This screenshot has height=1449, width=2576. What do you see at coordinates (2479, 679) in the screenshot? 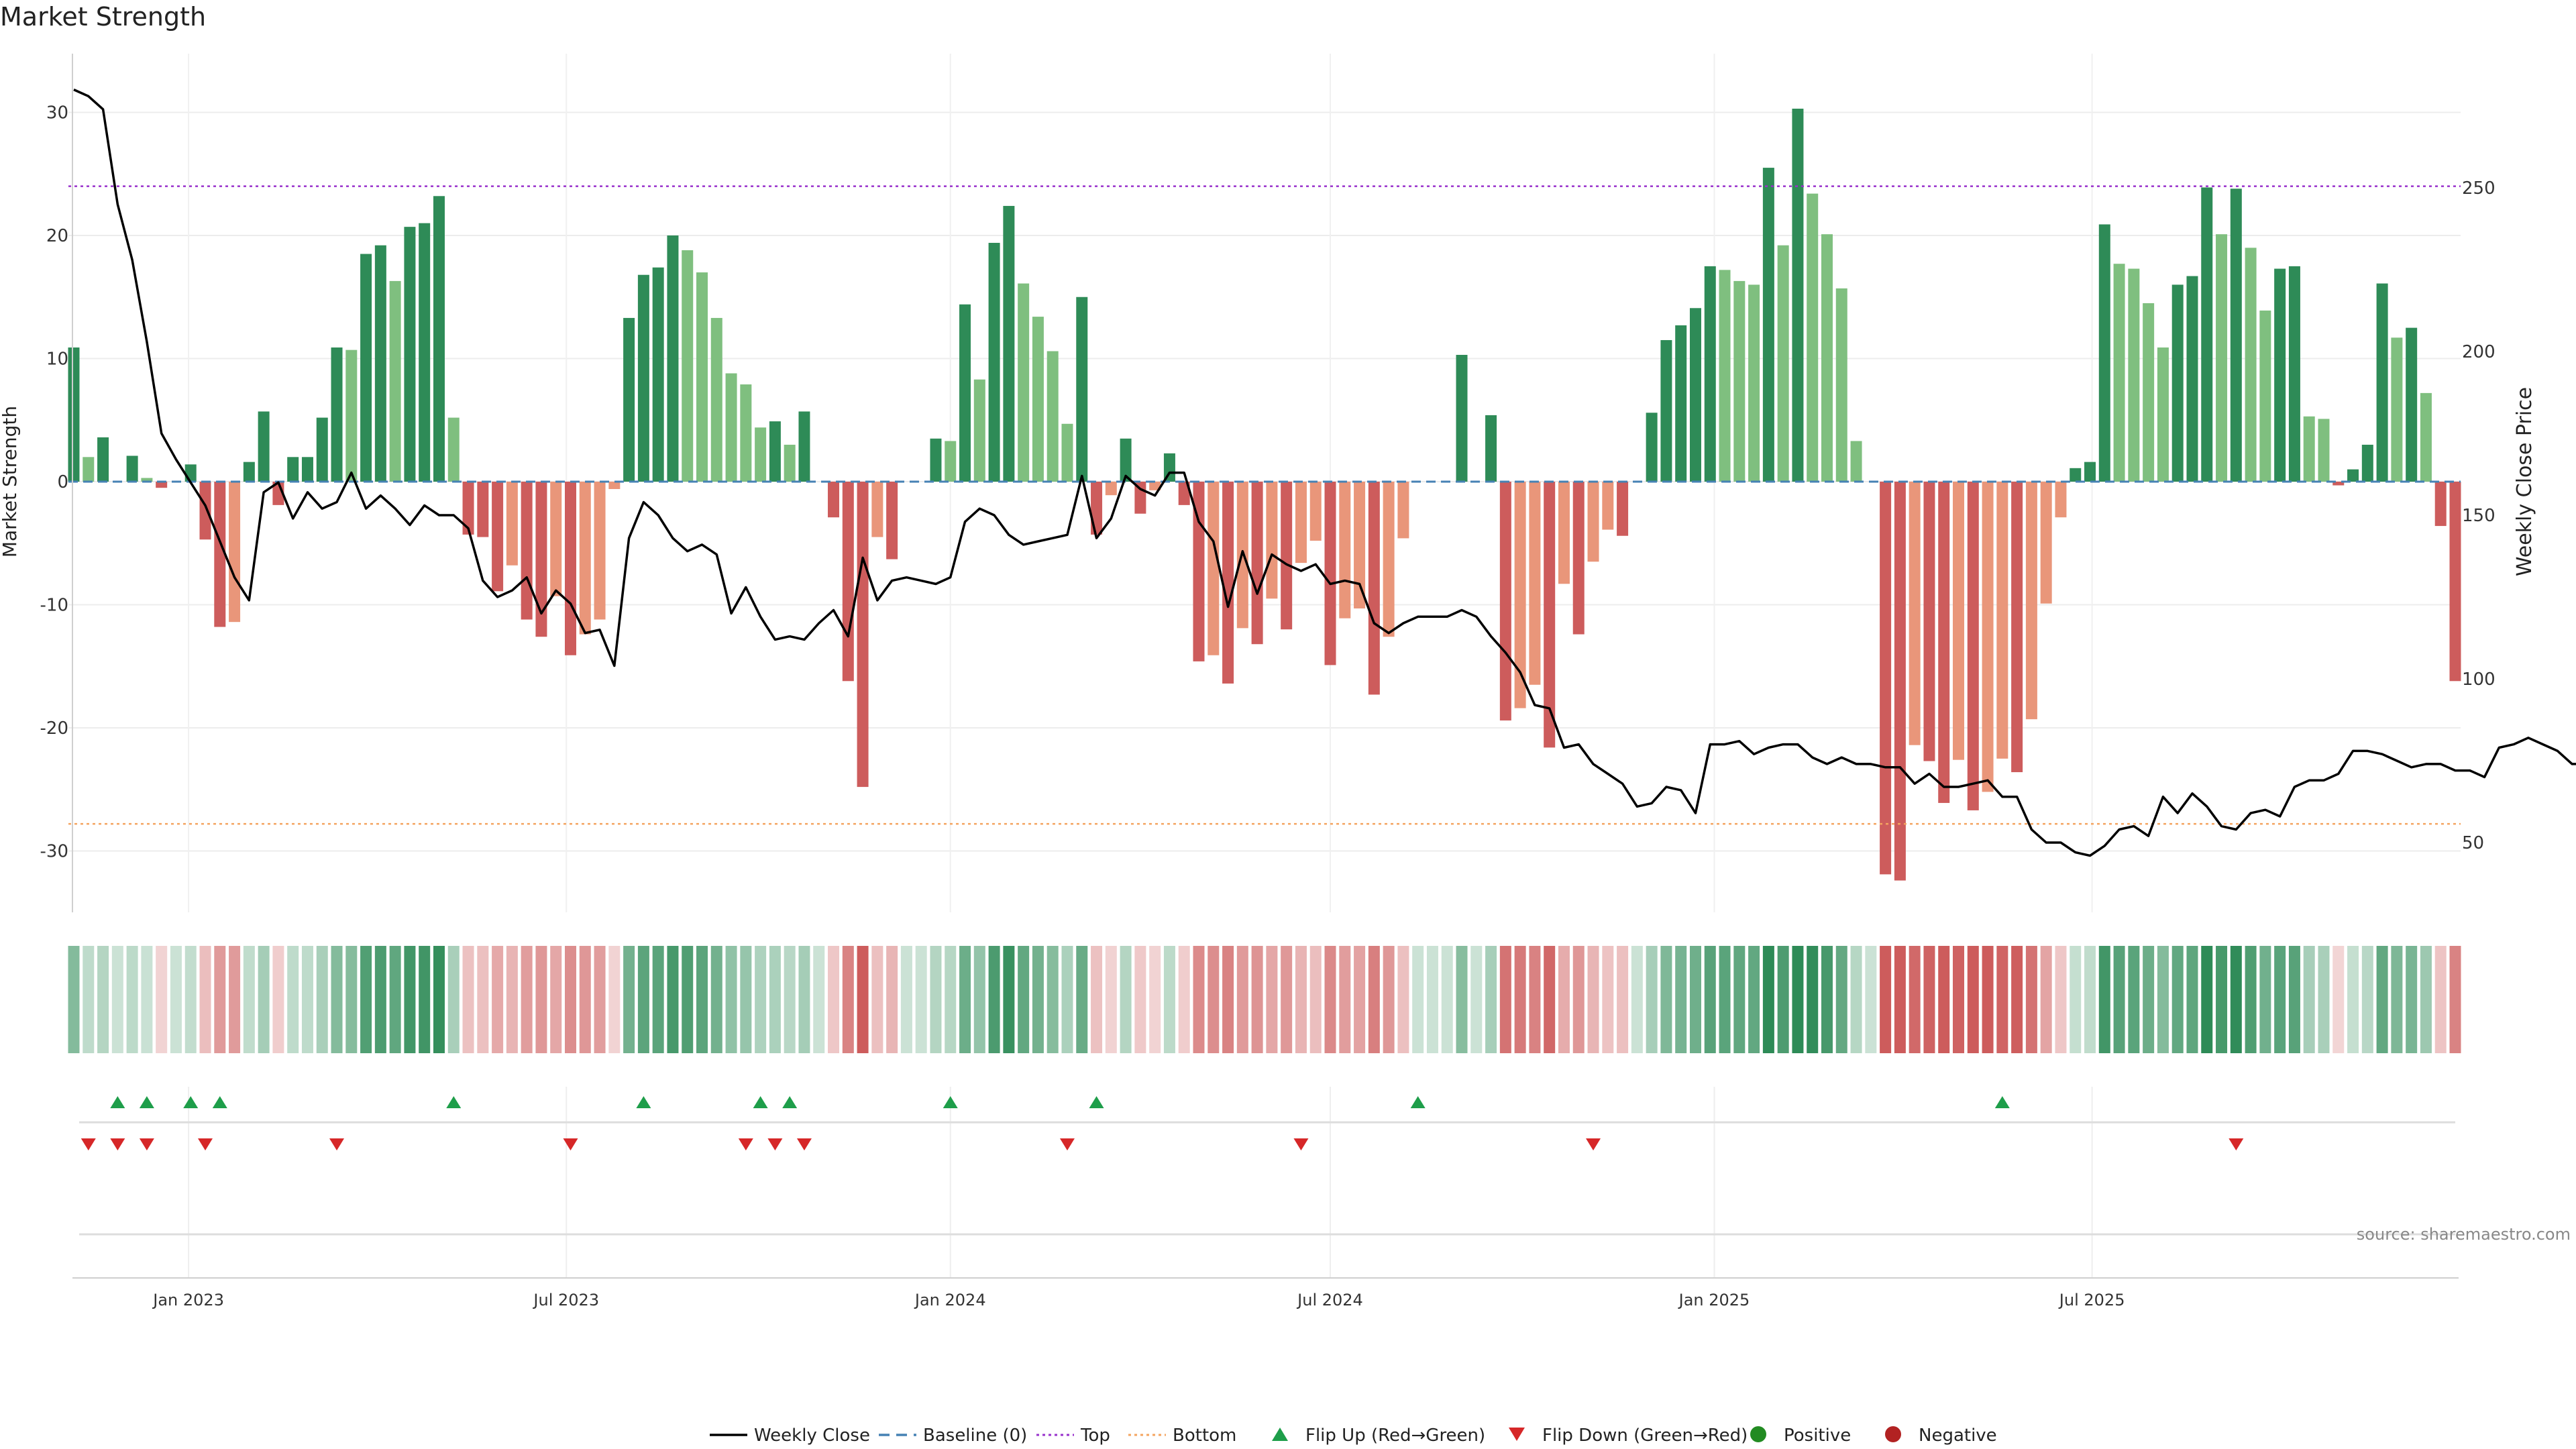
I see `y-right-tick-label: 100` at bounding box center [2479, 679].